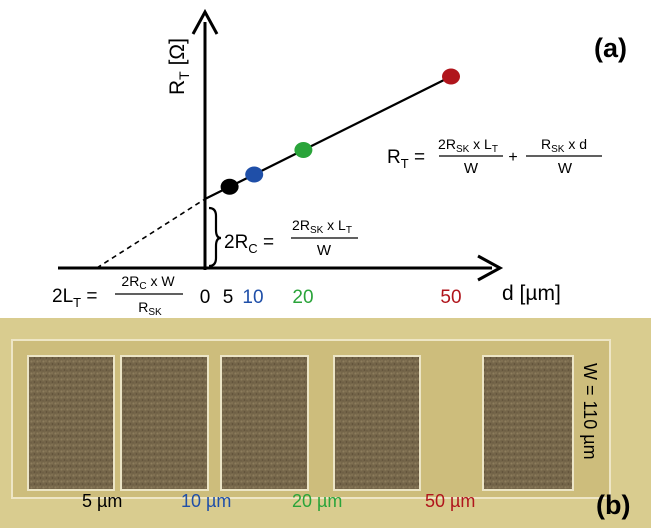 The width and height of the screenshot is (651, 528). I want to click on svg-text: RT =, so click(406, 159).